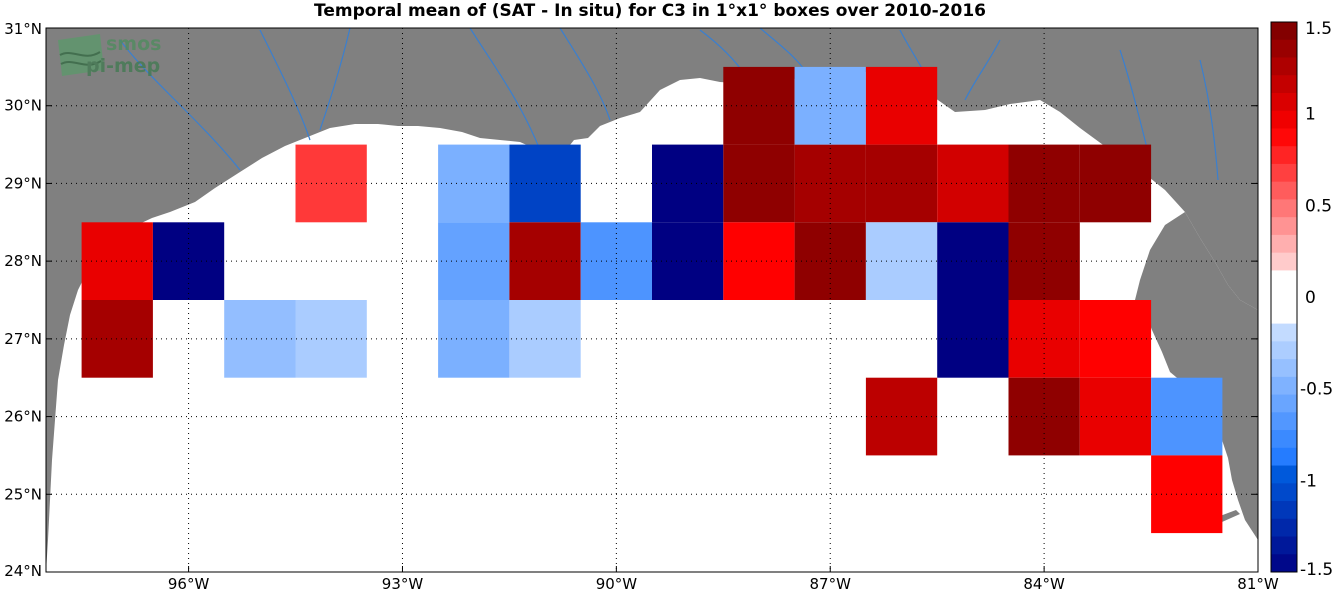 The width and height of the screenshot is (1342, 592). I want to click on lat-label-31n: 31°N, so click(23, 29).